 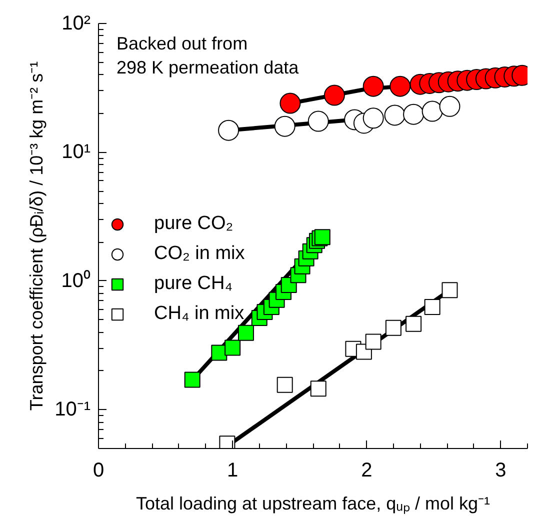 I want to click on legend-label: pure CO₂, so click(x=194, y=224).